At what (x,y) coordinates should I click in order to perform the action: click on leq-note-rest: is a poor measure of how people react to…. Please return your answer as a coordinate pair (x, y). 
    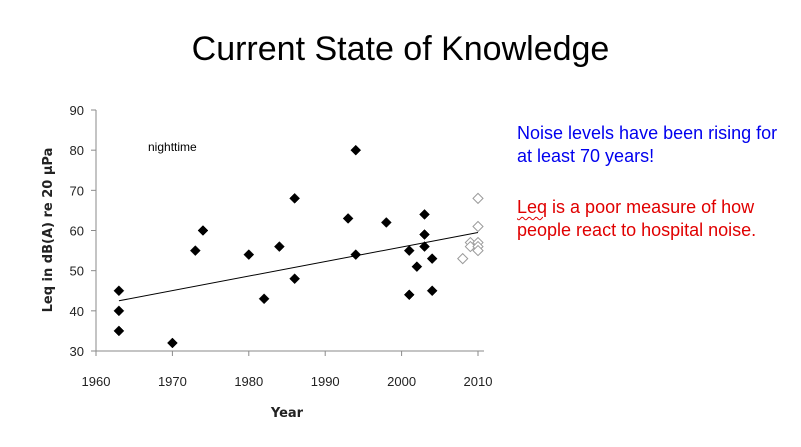
    Looking at the image, I should click on (637, 218).